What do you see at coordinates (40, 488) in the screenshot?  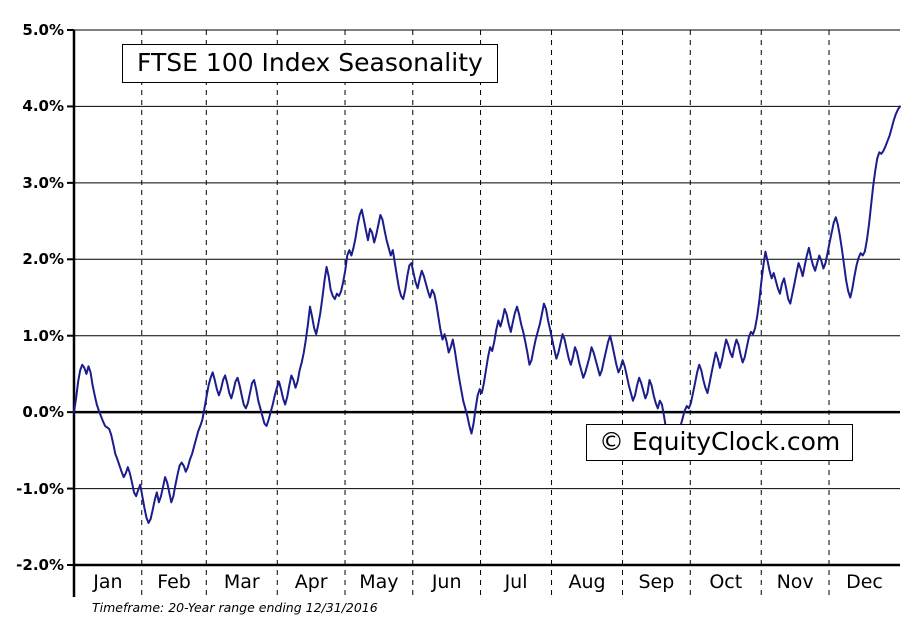 I see `y-axis-label: -1.0%` at bounding box center [40, 488].